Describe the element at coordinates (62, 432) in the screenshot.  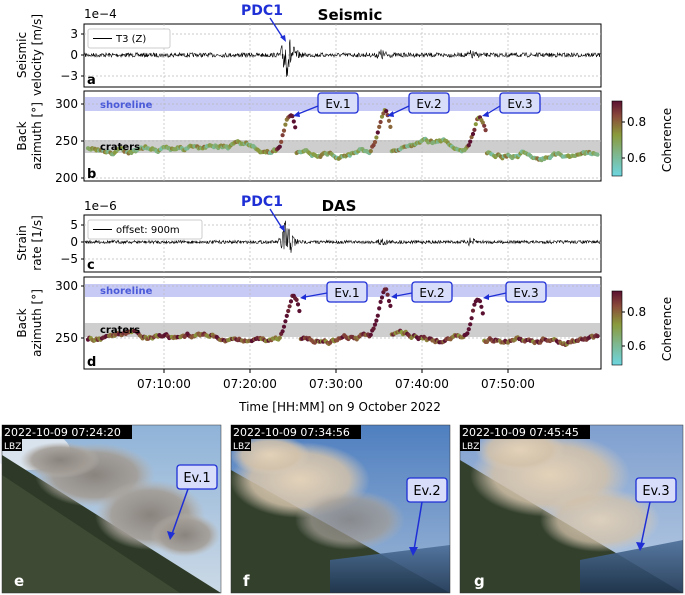
I see `photo-e-timestamp: 2022-10-09 07:24:20` at that location.